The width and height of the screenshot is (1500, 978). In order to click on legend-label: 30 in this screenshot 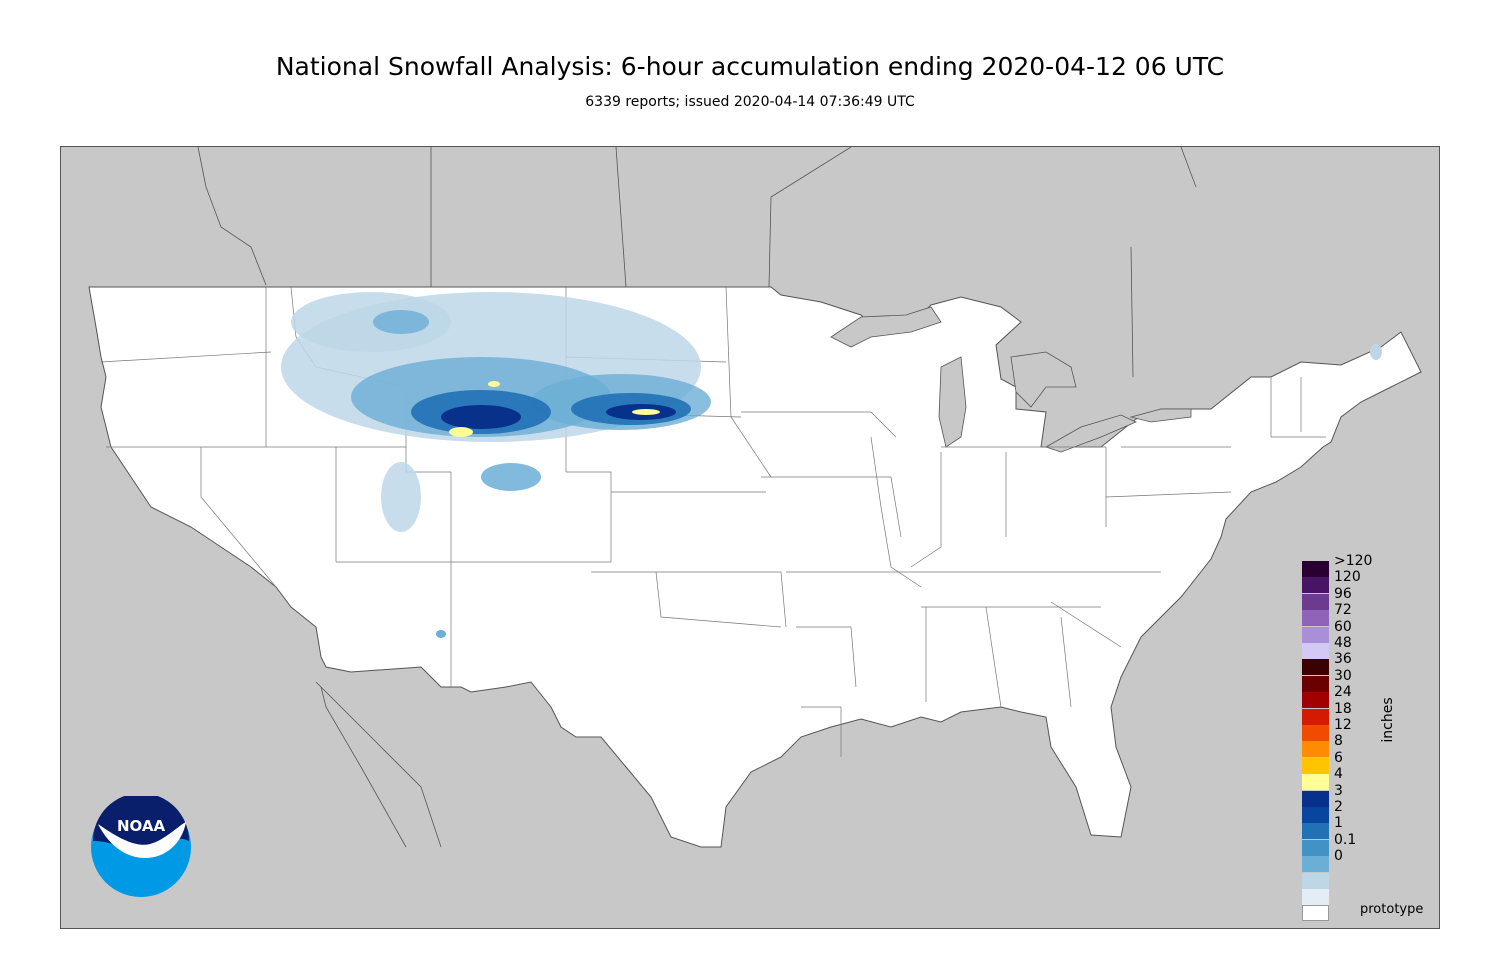, I will do `click(1343, 675)`.